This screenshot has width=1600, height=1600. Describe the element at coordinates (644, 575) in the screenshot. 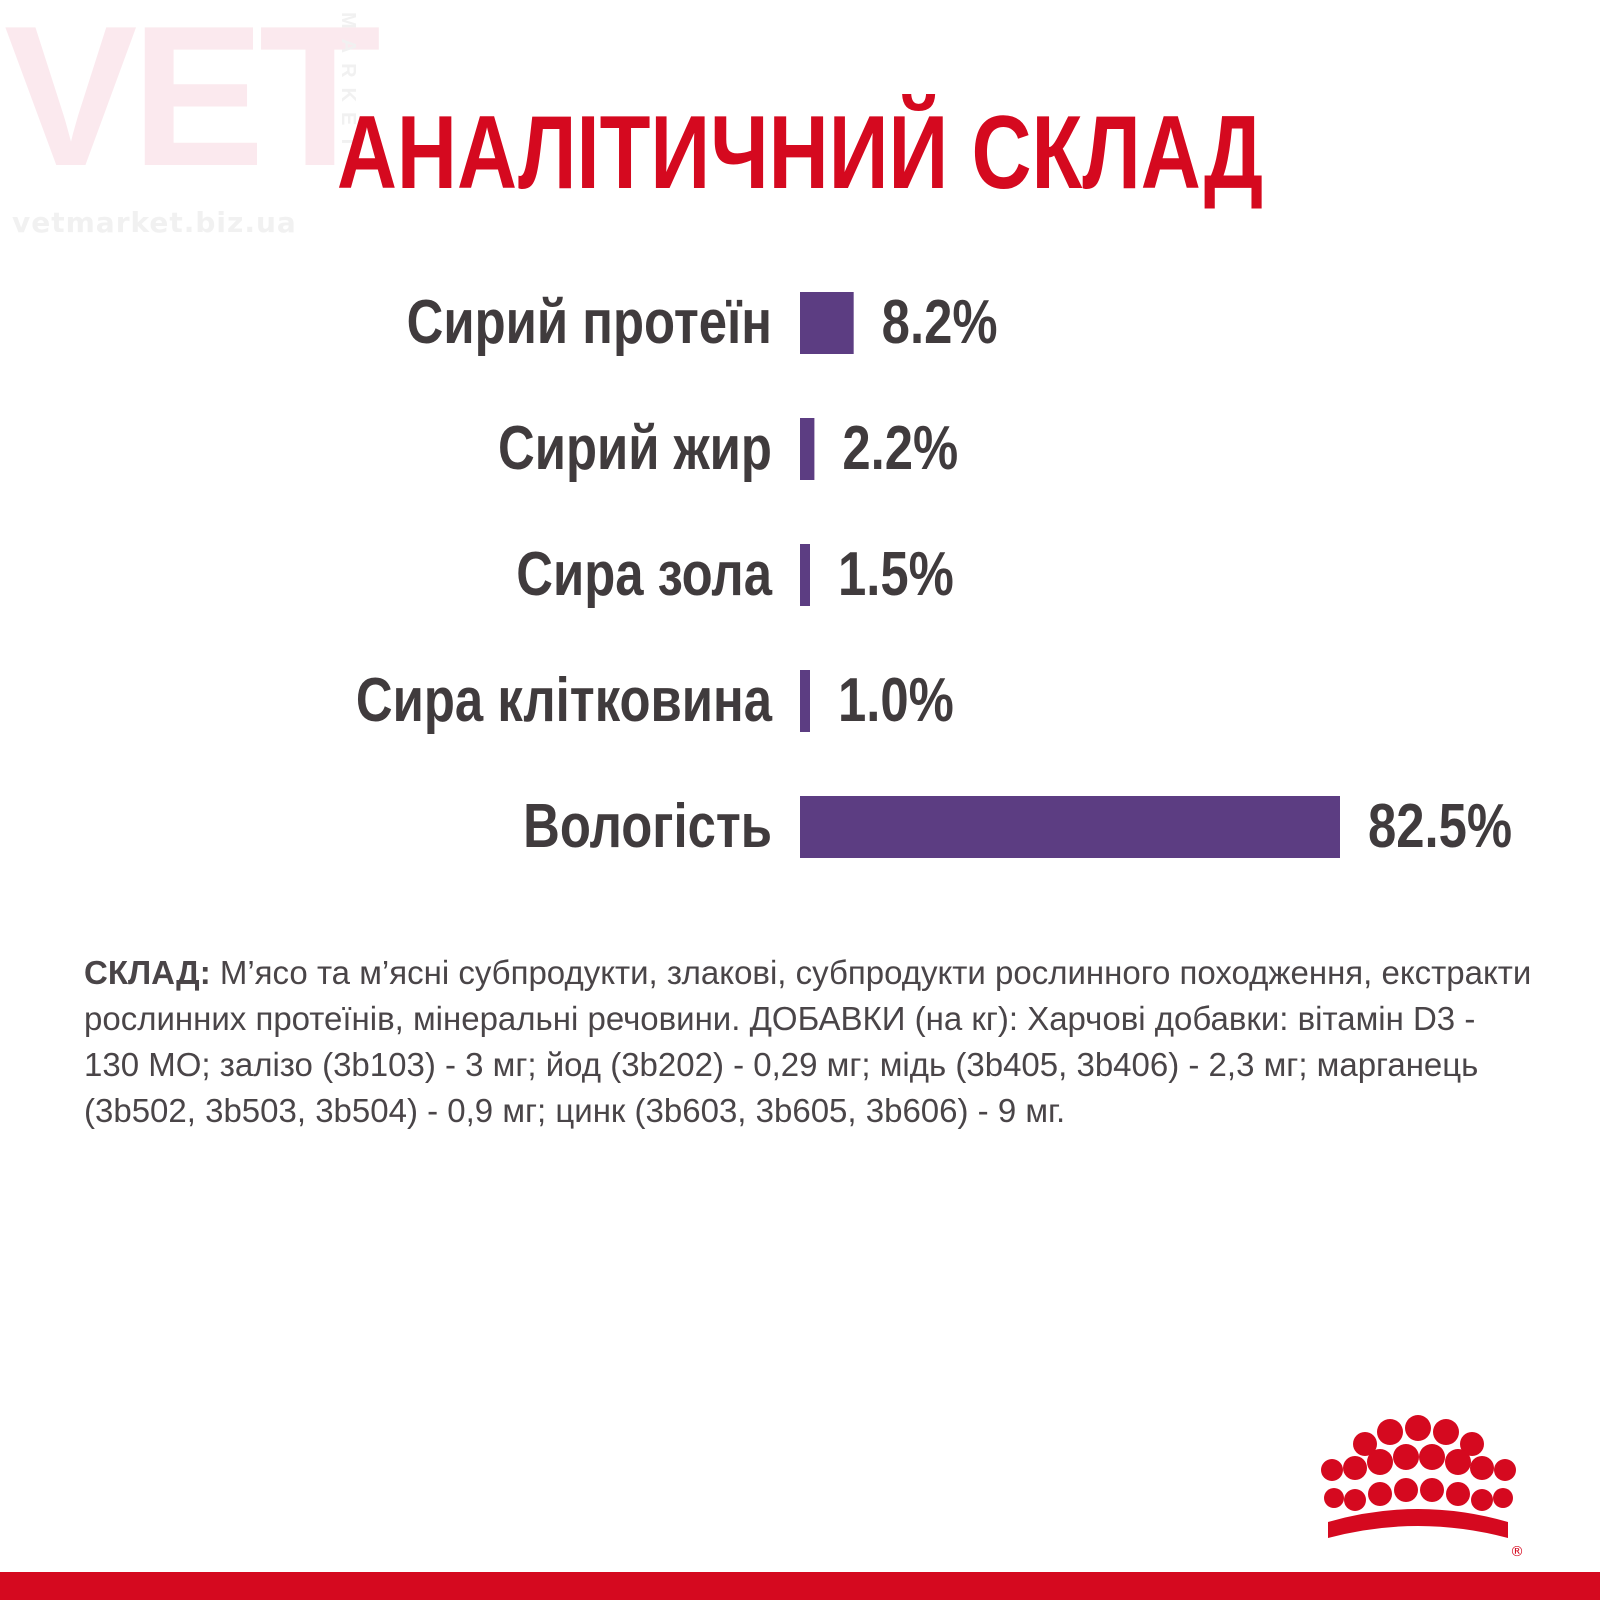

I see `category-label: Сира зола` at that location.